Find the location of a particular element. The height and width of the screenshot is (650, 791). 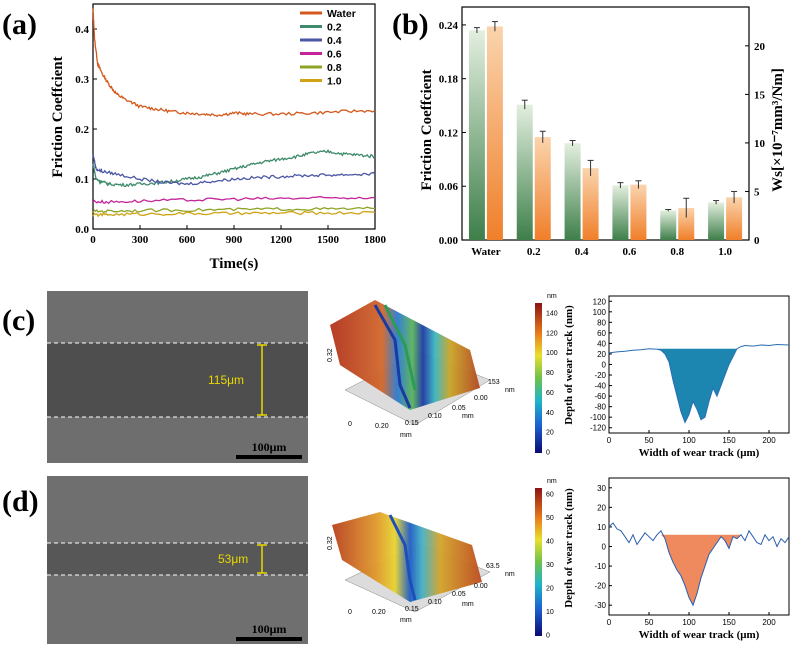

chart-c-xlabel: Width of wear track (μm) is located at coordinates (699, 453).